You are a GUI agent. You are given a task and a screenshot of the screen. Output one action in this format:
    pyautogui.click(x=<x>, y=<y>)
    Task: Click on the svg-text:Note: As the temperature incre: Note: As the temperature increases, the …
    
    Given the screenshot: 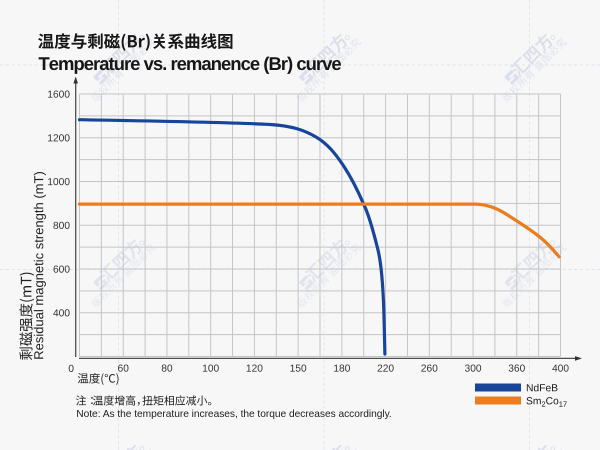 What is the action you would take?
    pyautogui.click(x=233, y=414)
    